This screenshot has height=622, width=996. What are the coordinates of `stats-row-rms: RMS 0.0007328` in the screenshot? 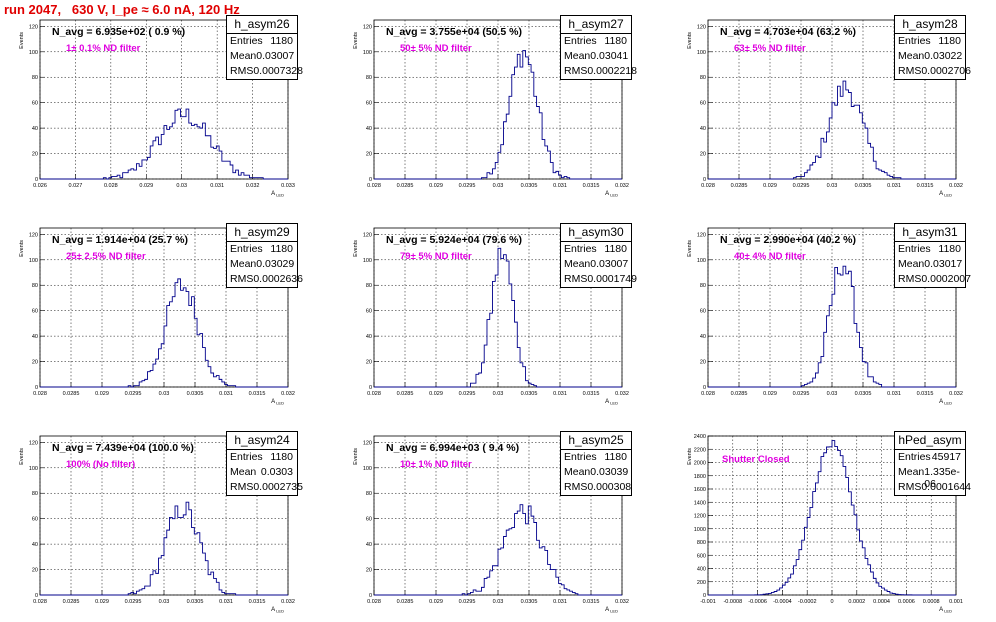 It's located at (265, 71).